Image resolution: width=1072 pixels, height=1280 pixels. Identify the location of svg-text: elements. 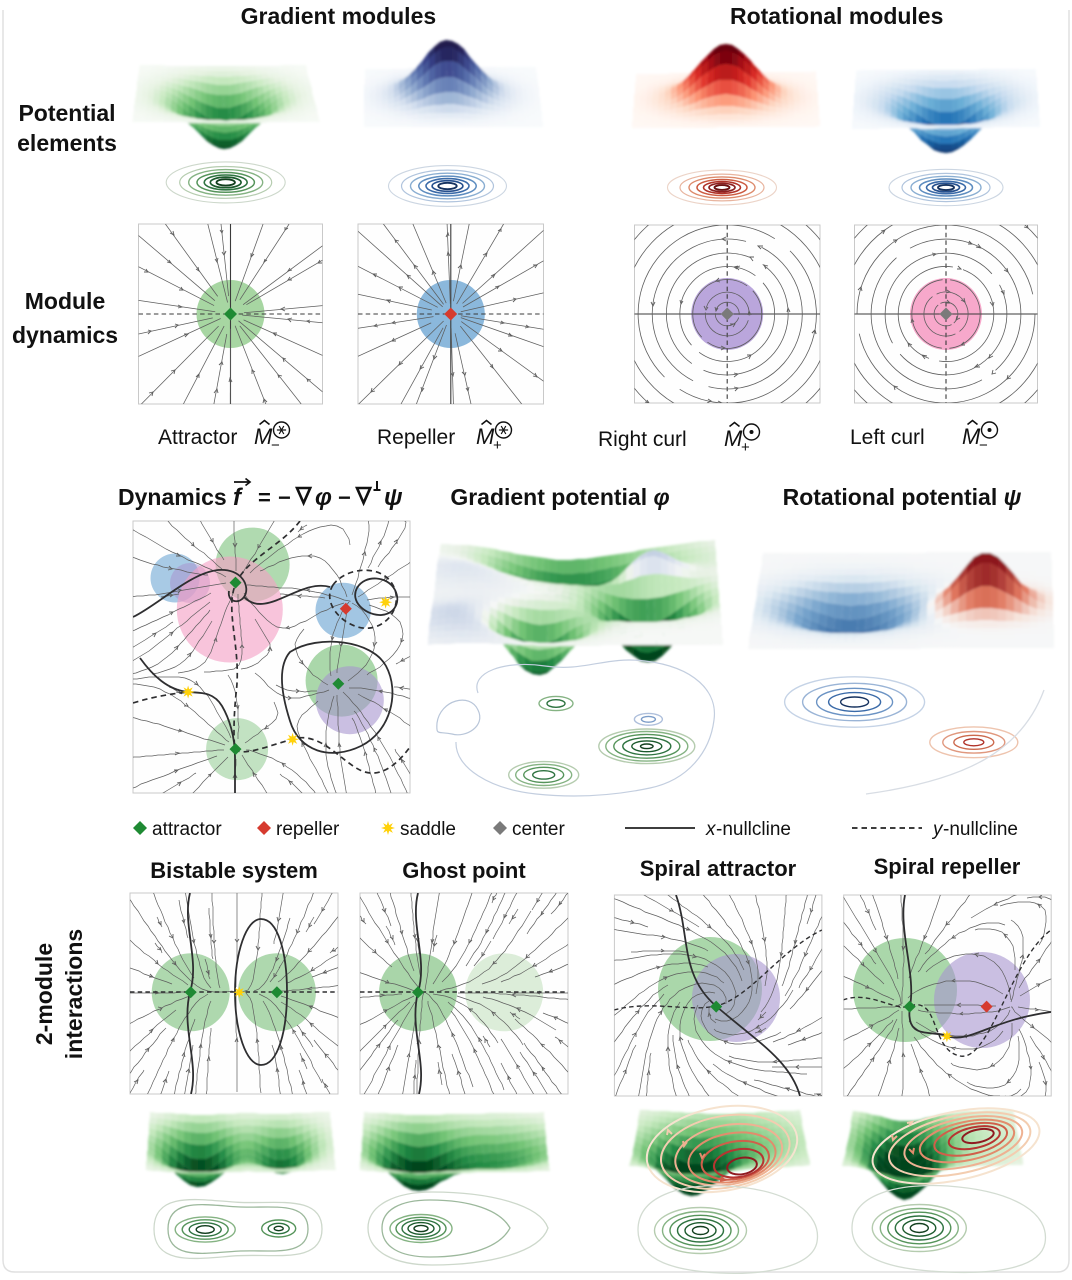
(67, 143).